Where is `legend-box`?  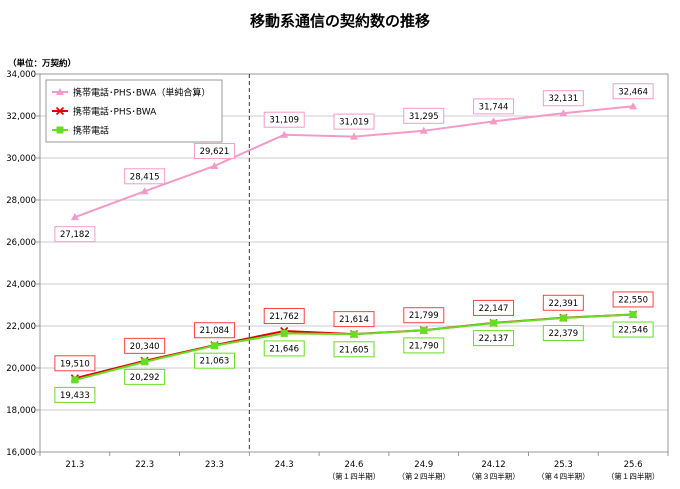
legend-box is located at coordinates (134, 111).